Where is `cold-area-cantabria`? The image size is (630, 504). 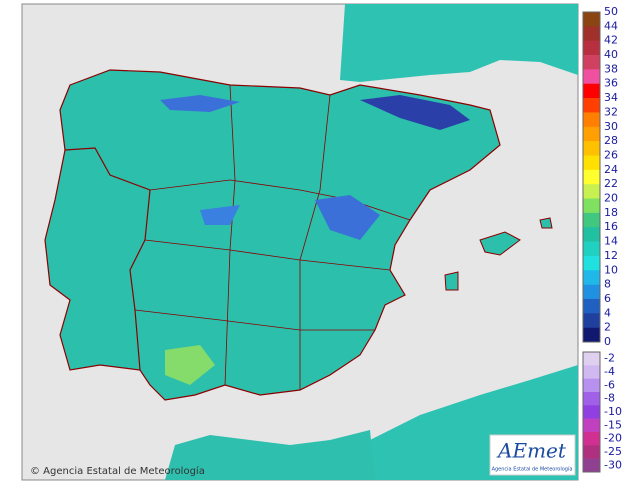 cold-area-cantabria is located at coordinates (200, 103).